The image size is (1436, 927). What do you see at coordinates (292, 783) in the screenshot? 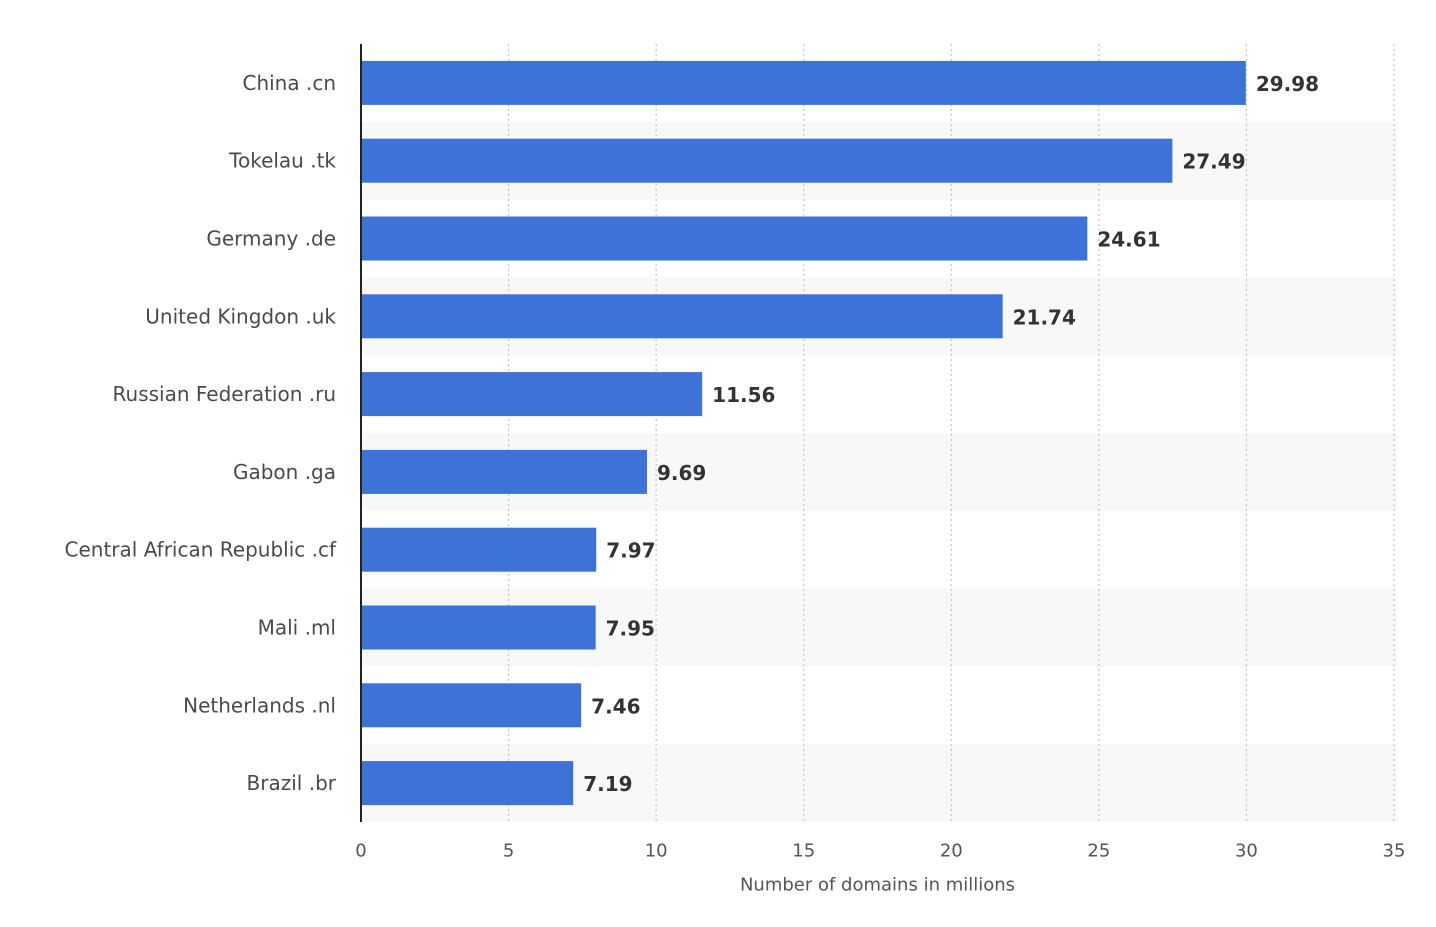
I see `category-label: Brazil .br` at bounding box center [292, 783].